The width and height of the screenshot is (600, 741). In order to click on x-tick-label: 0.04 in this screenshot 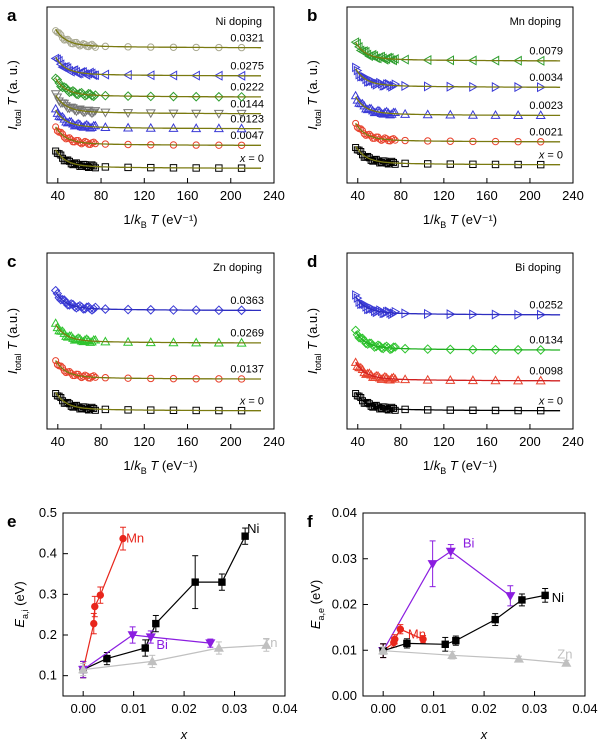, I will do `click(284, 708)`.